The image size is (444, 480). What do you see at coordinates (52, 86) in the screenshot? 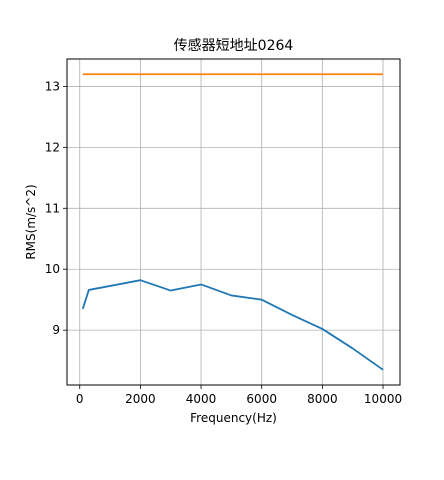
I see `y-tick-label: 13` at bounding box center [52, 86].